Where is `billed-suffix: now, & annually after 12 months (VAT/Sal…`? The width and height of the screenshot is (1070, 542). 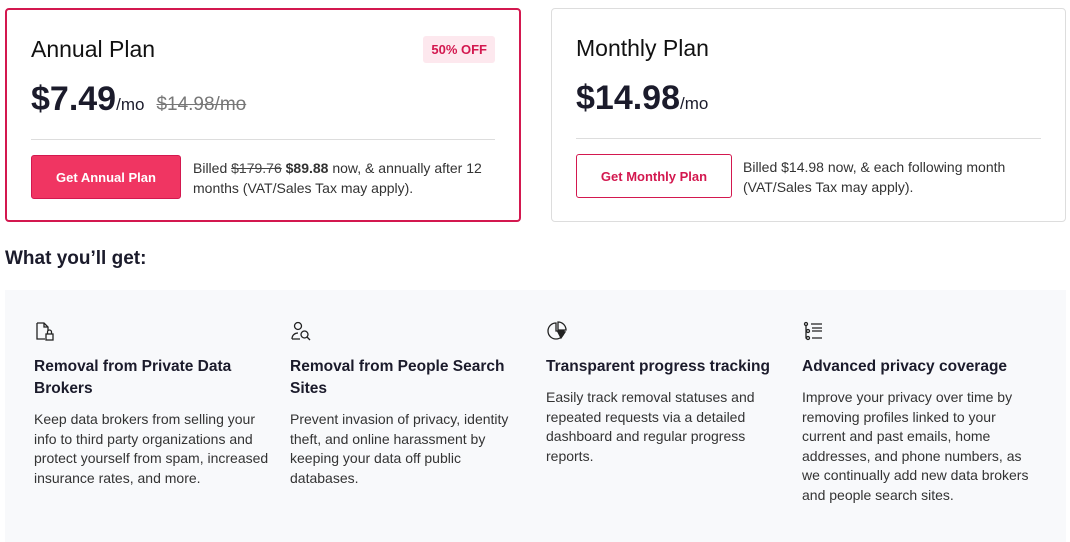 billed-suffix: now, & annually after 12 months (VAT/Sal… is located at coordinates (337, 178).